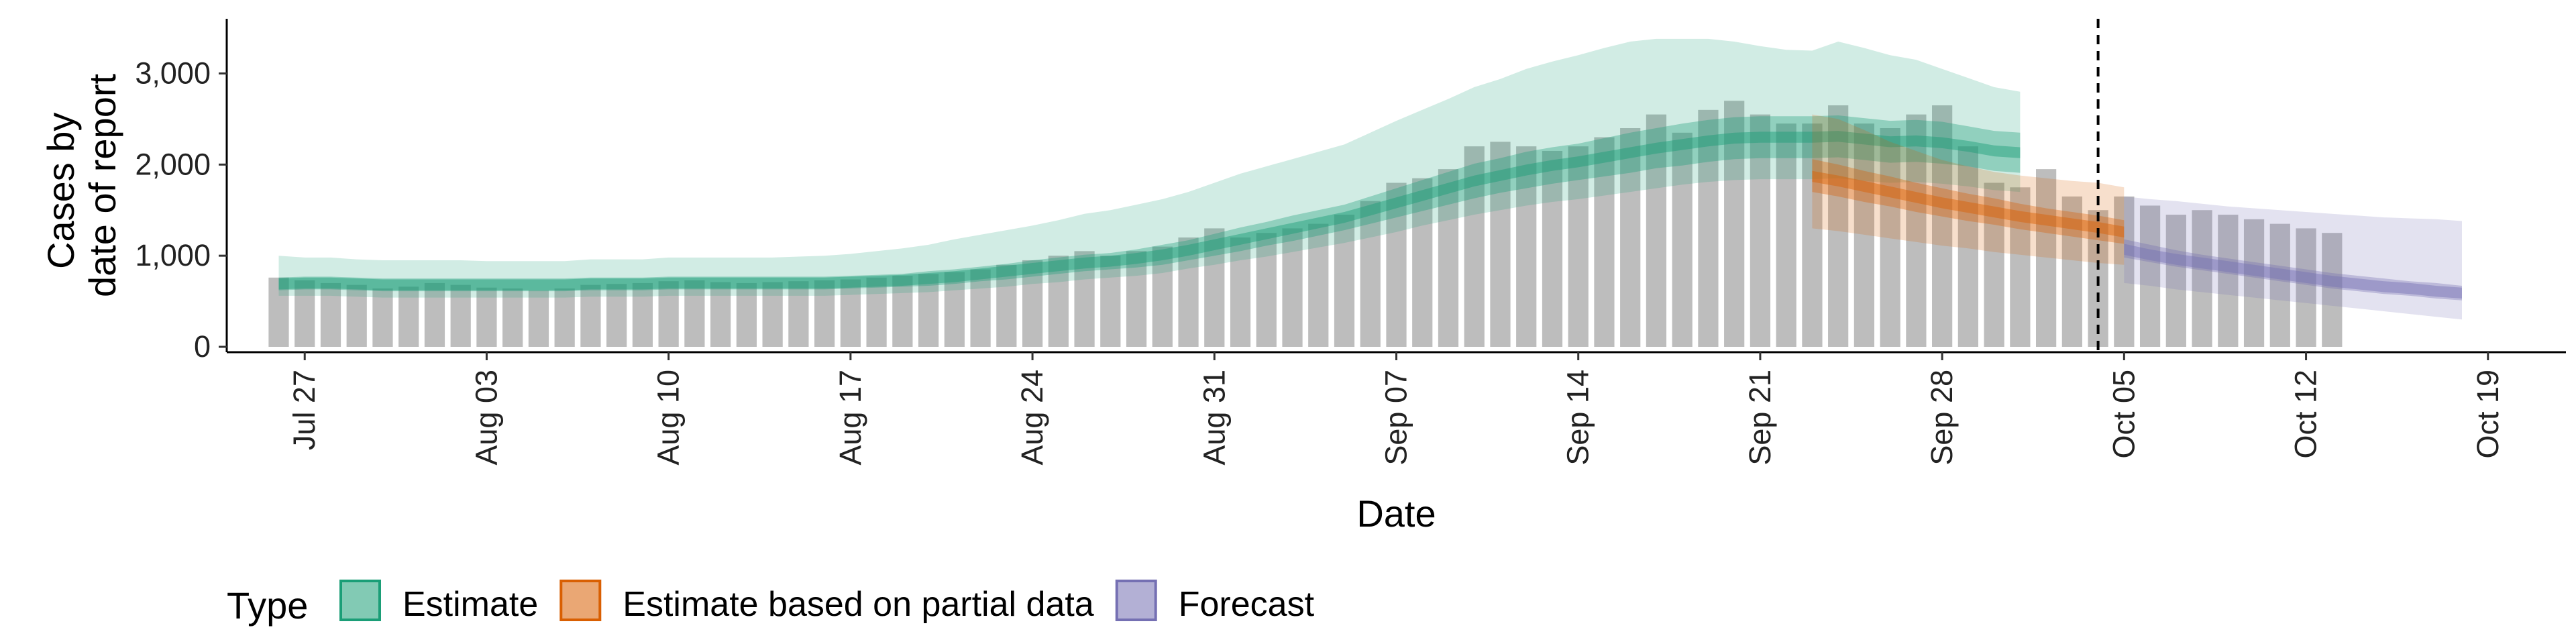 This screenshot has width=2576, height=644. I want to click on x-tick-label: Oct 05, so click(2123, 414).